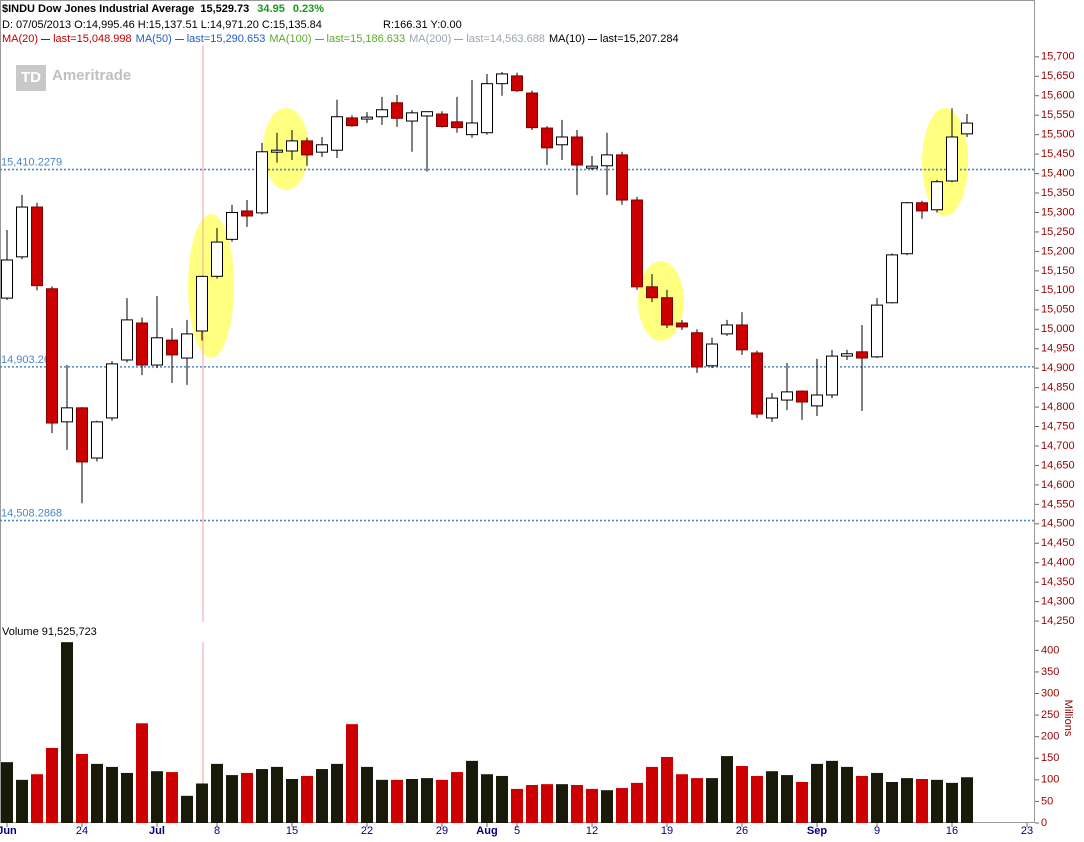  I want to click on x-tick-label: 29, so click(442, 831).